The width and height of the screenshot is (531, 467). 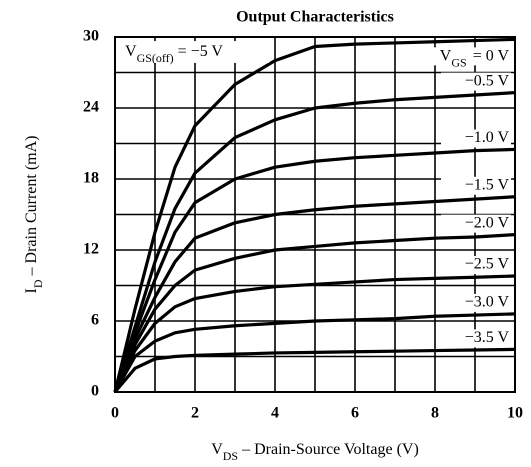 What do you see at coordinates (487, 184) in the screenshot?
I see `series-label: −1.5 V` at bounding box center [487, 184].